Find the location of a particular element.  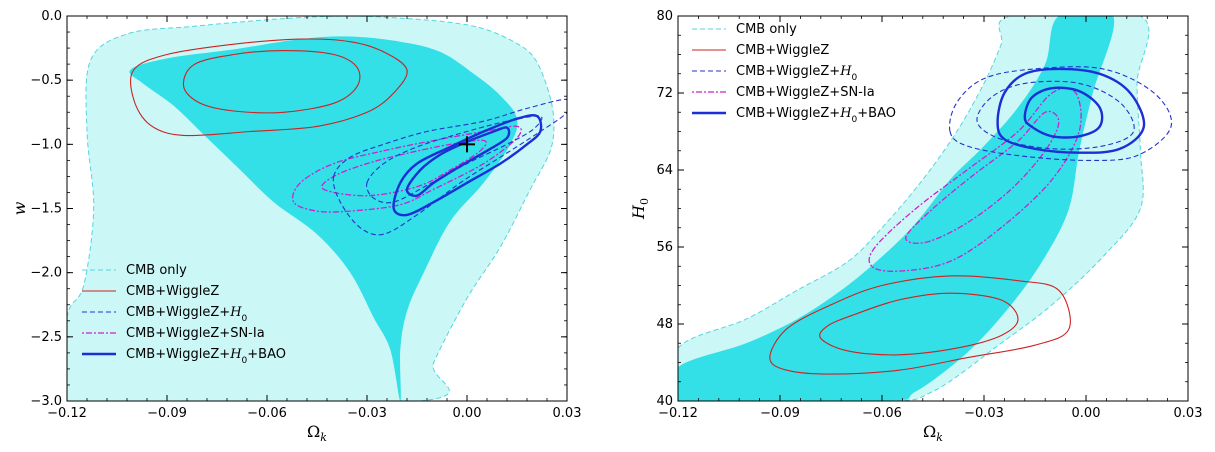

y-tick-label: 48 is located at coordinates (664, 324).